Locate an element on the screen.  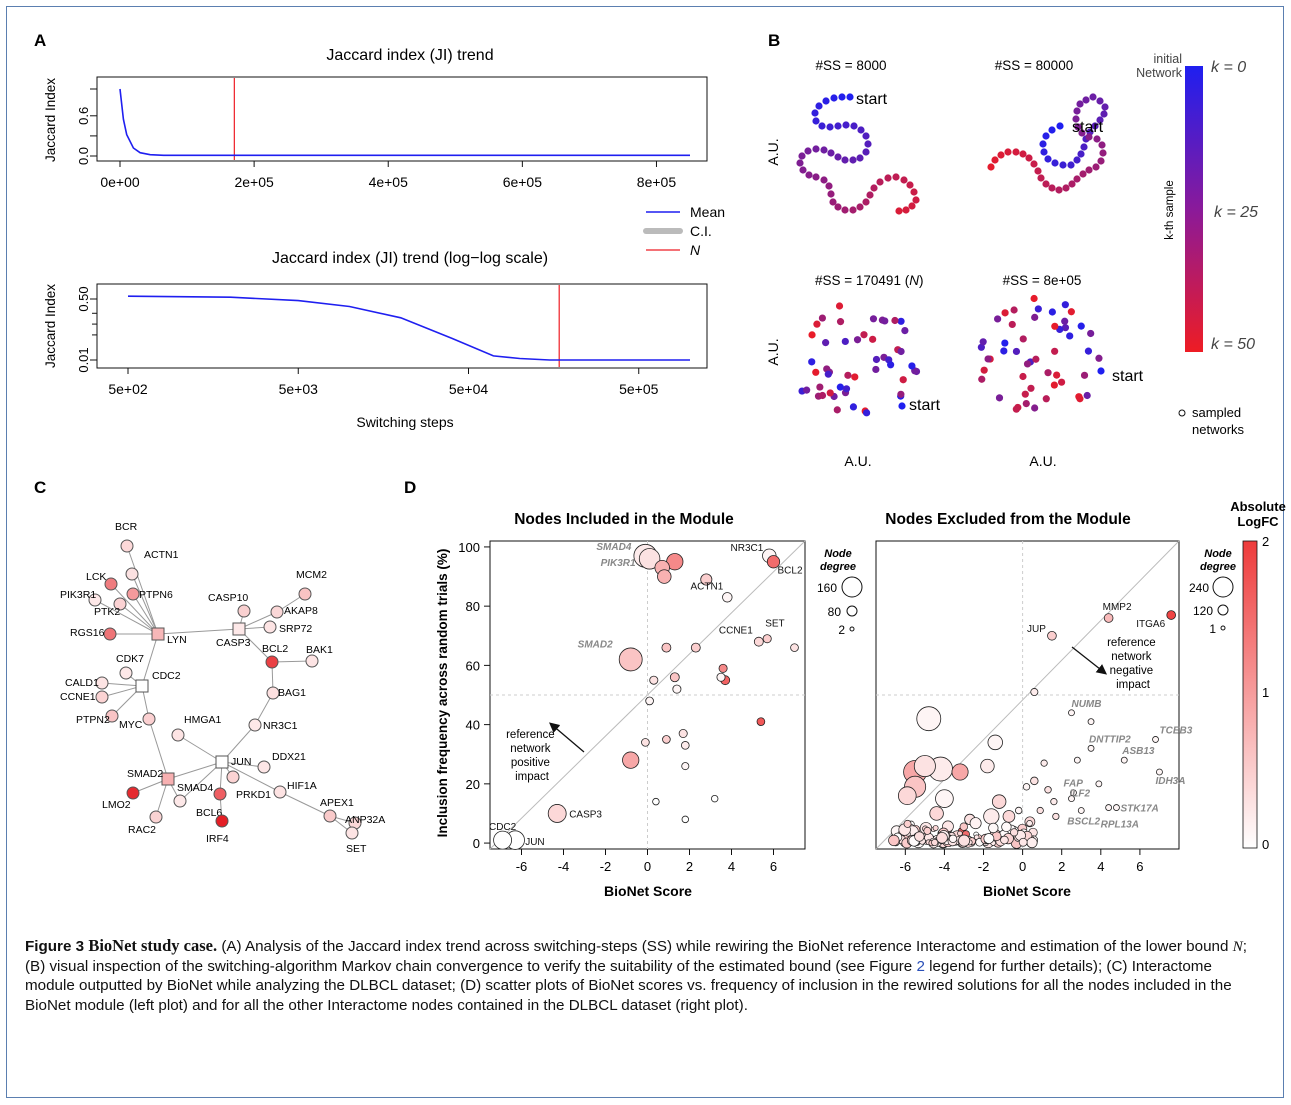
module-node-akap8 is located at coordinates (277, 612).